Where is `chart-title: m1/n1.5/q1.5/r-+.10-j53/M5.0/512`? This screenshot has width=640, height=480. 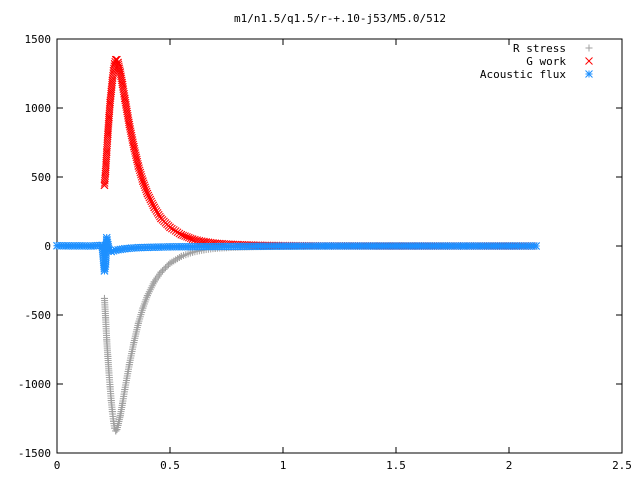 chart-title: m1/n1.5/q1.5/r-+.10-j53/M5.0/512 is located at coordinates (340, 18).